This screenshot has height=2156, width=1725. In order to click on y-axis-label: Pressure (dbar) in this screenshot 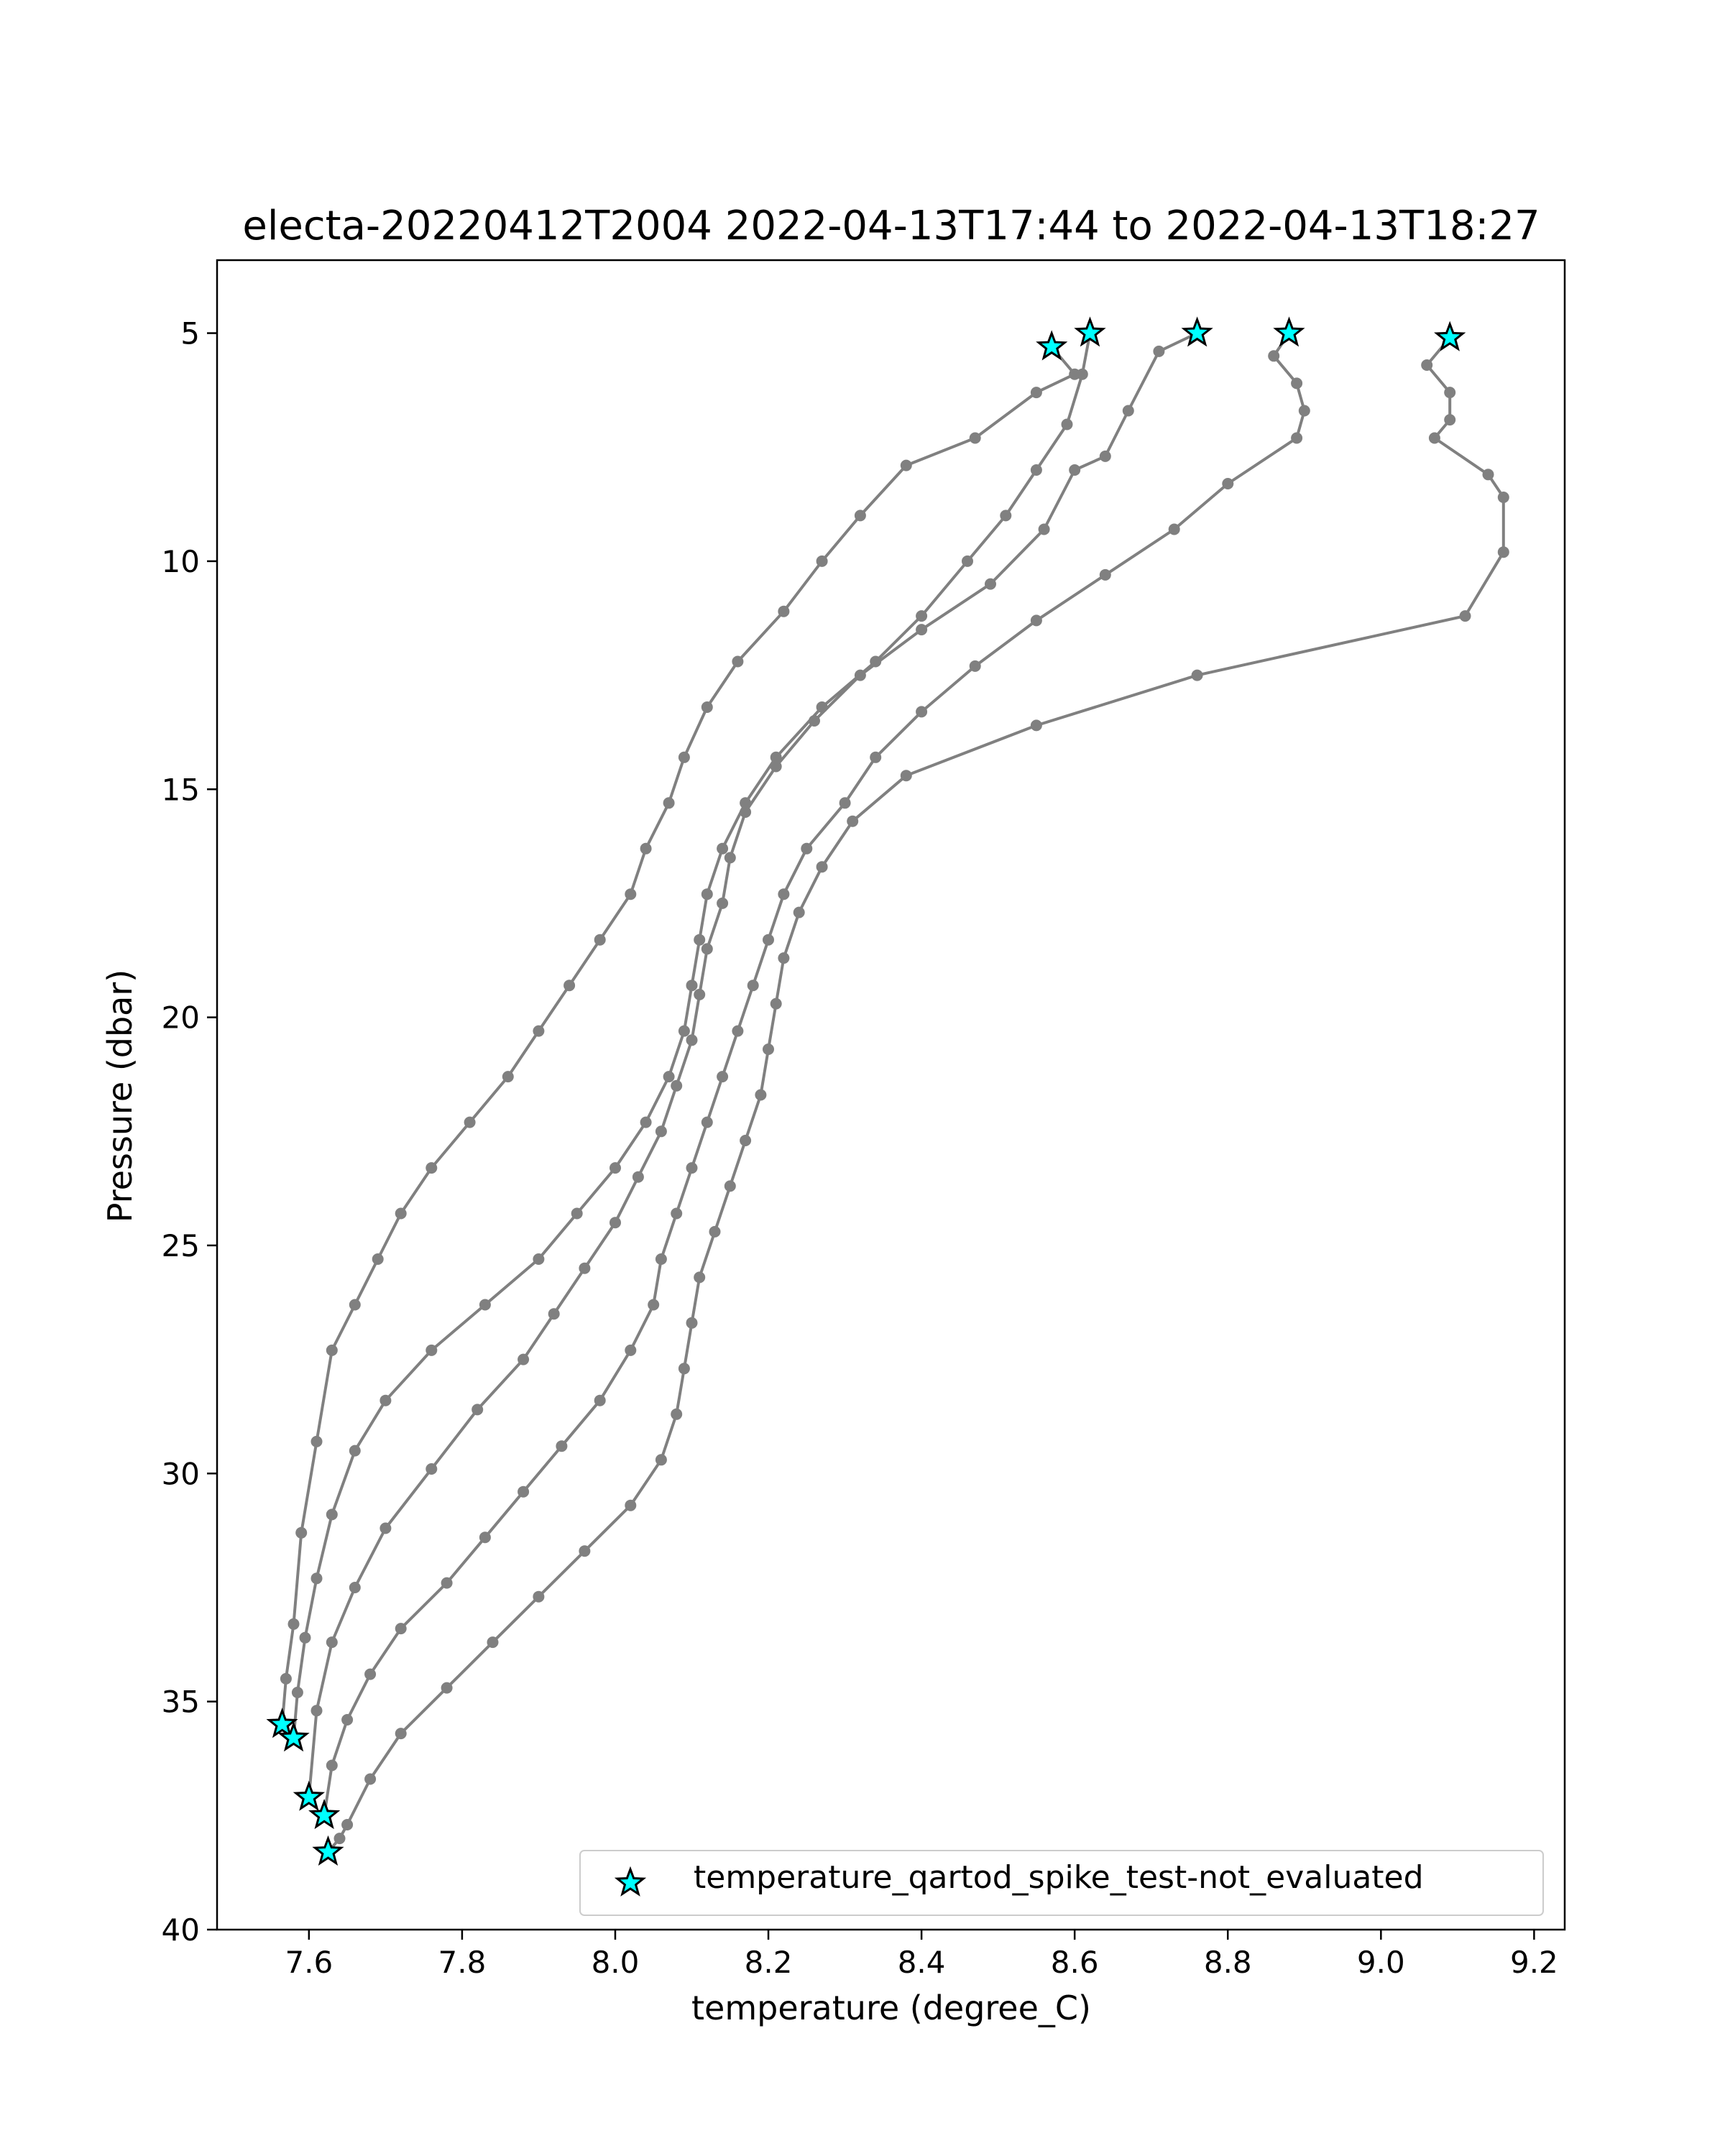, I will do `click(120, 1096)`.